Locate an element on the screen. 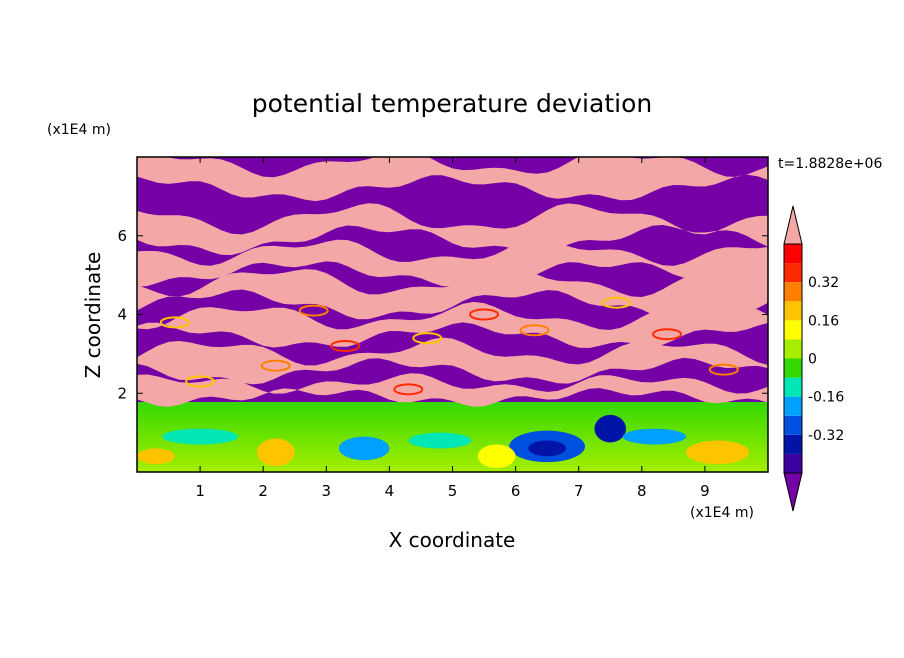  y-axis-label: Z coordinate is located at coordinates (93, 315).